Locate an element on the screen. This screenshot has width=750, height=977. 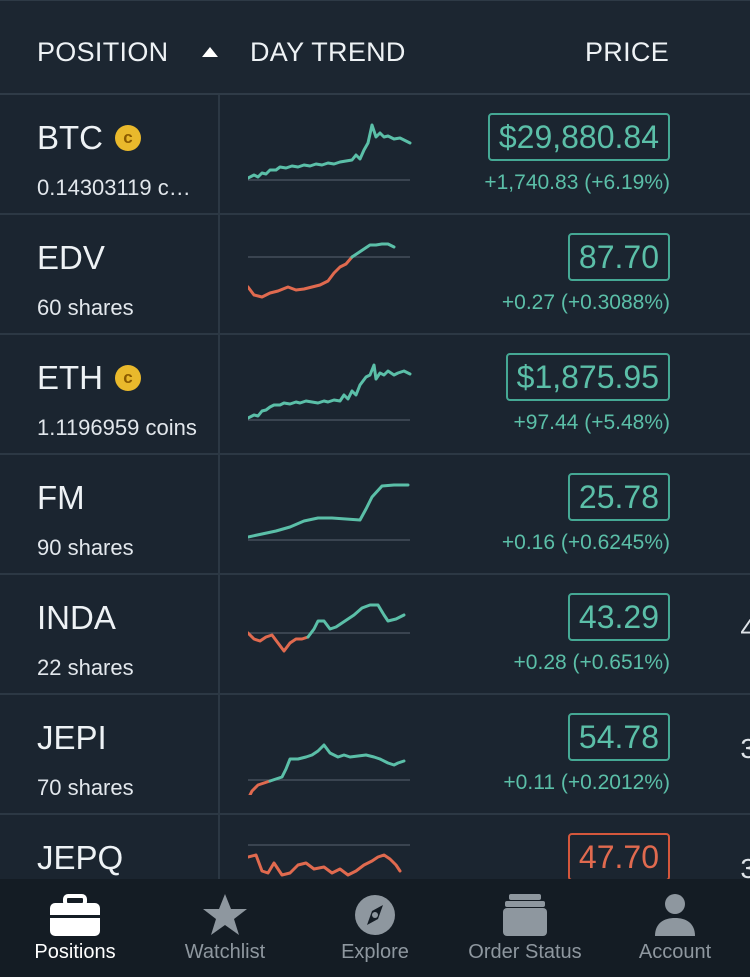
tab-explore: Explore is located at coordinates (375, 928).